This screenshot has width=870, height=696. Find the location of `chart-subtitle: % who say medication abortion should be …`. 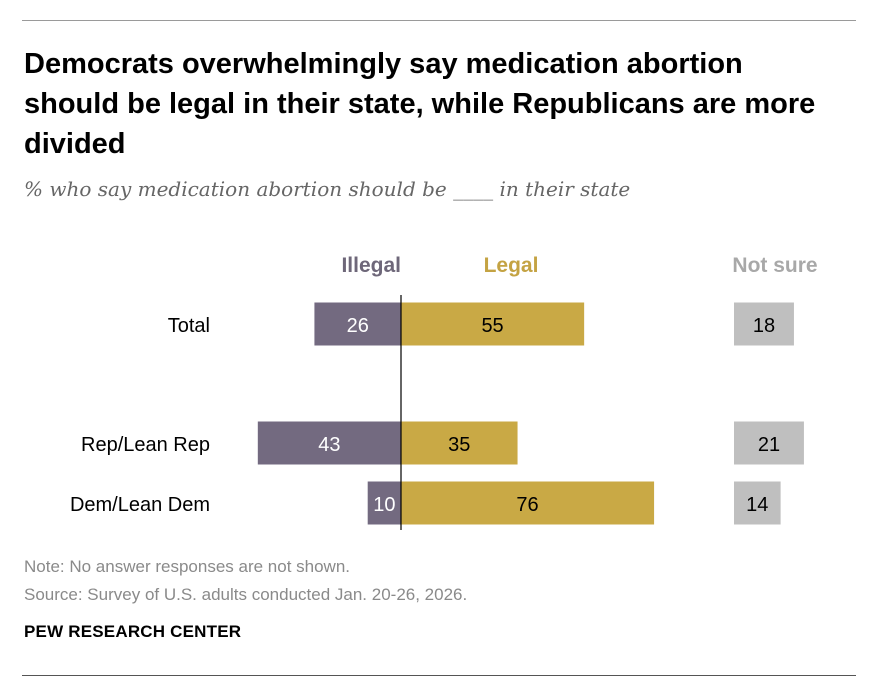

chart-subtitle: % who say medication abortion should be … is located at coordinates (327, 189).